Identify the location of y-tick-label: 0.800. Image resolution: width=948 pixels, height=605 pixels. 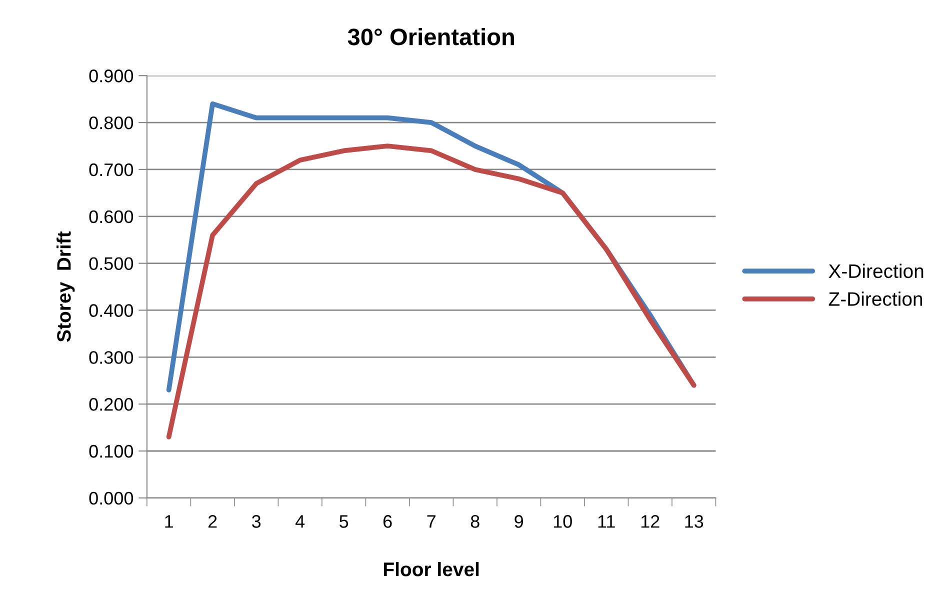
(111, 123).